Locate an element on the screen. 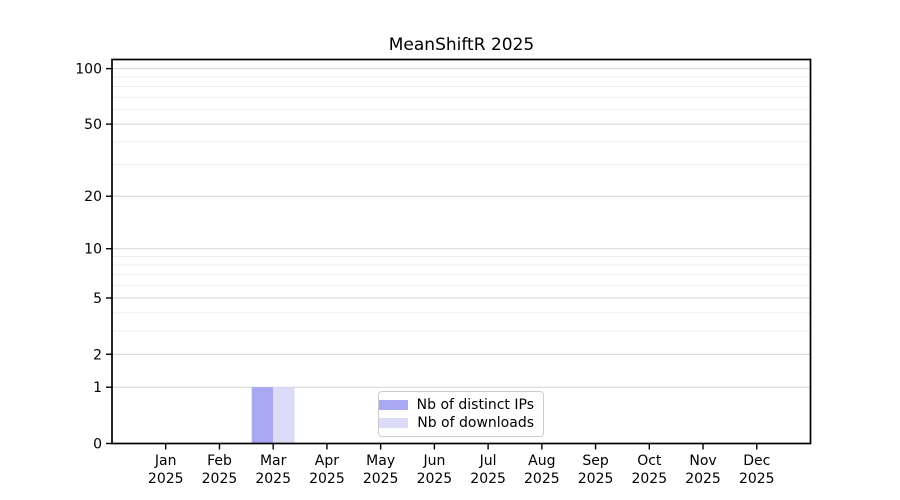 Image resolution: width=900 pixels, height=500 pixels. x-tick-label-month: Oct is located at coordinates (649, 461).